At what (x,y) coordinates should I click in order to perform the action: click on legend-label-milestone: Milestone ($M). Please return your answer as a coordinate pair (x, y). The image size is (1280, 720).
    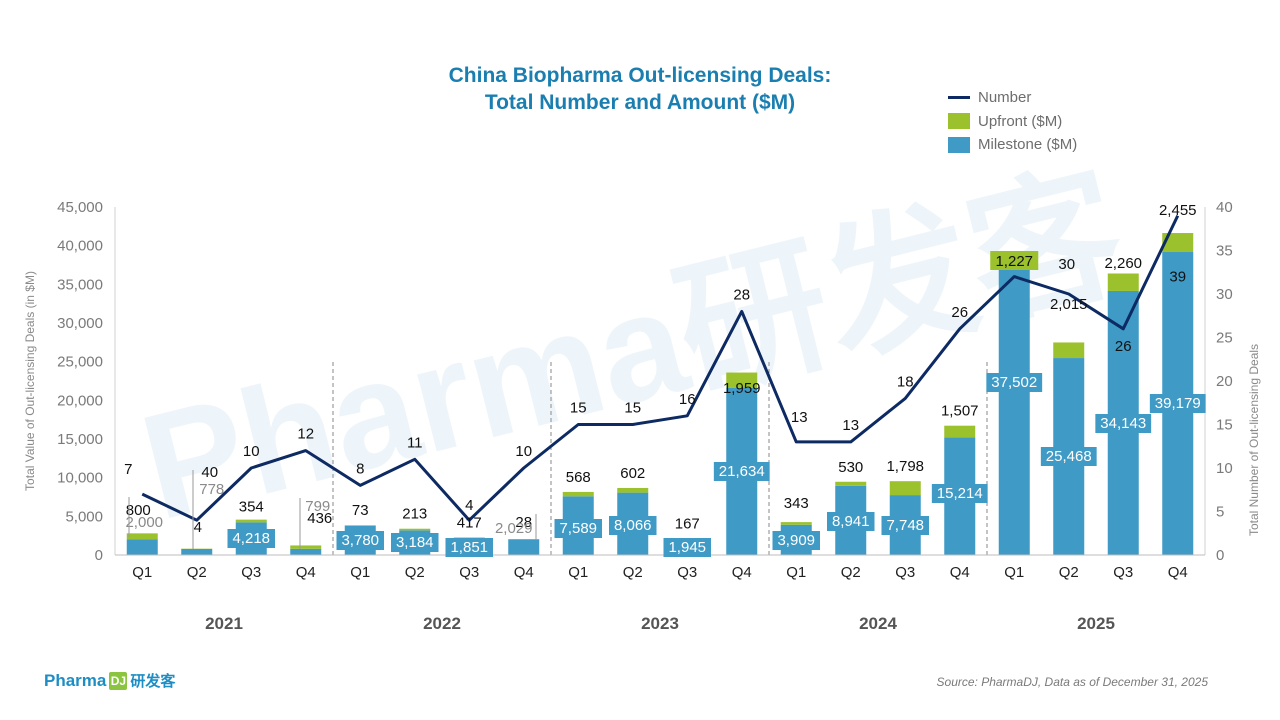
    Looking at the image, I should click on (1028, 145).